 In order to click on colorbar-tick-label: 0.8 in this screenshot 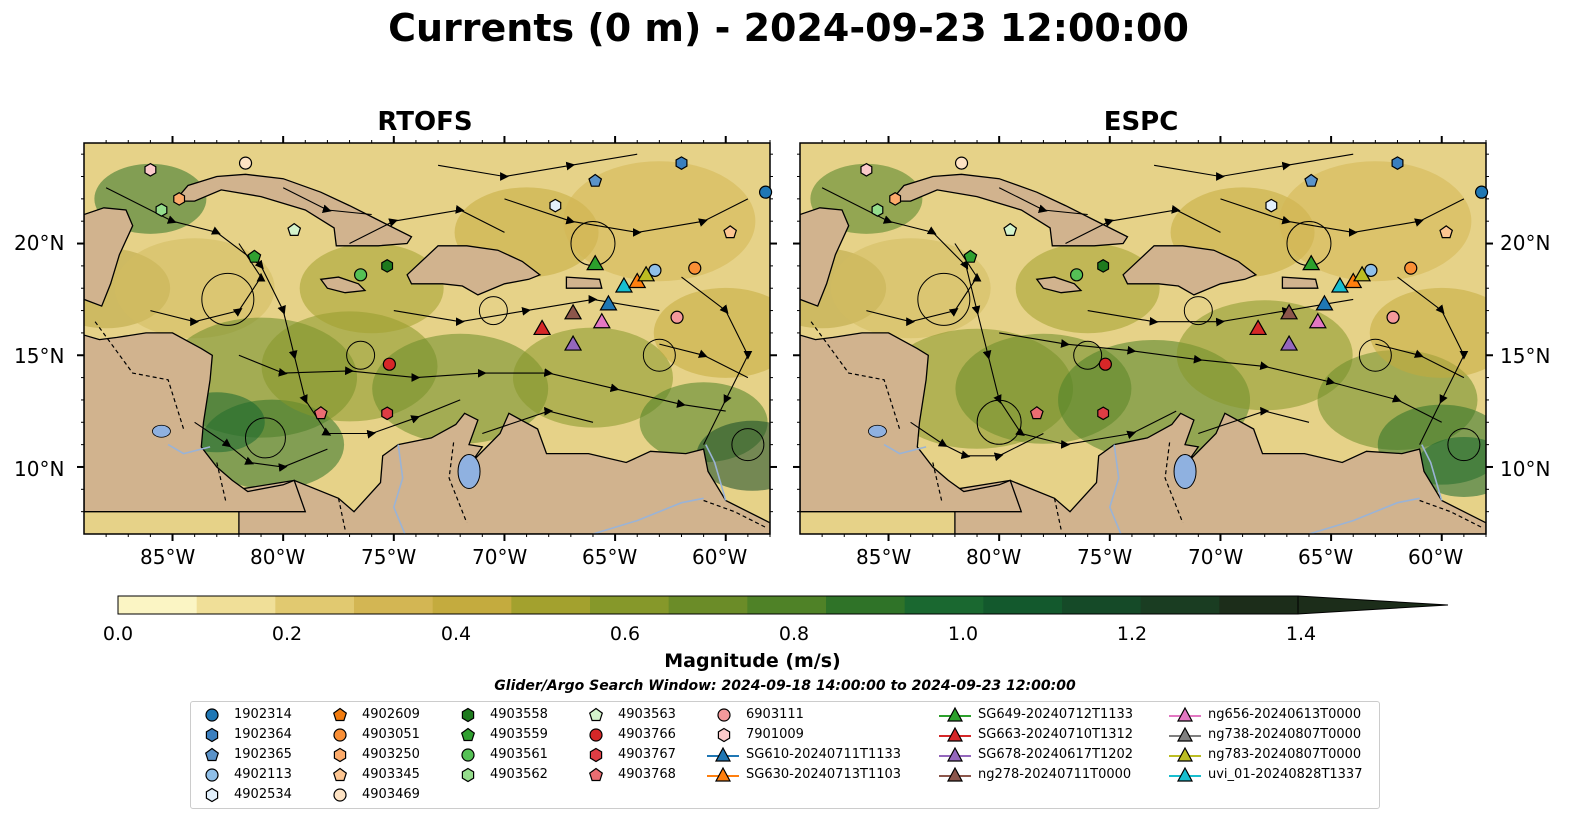, I will do `click(794, 634)`.